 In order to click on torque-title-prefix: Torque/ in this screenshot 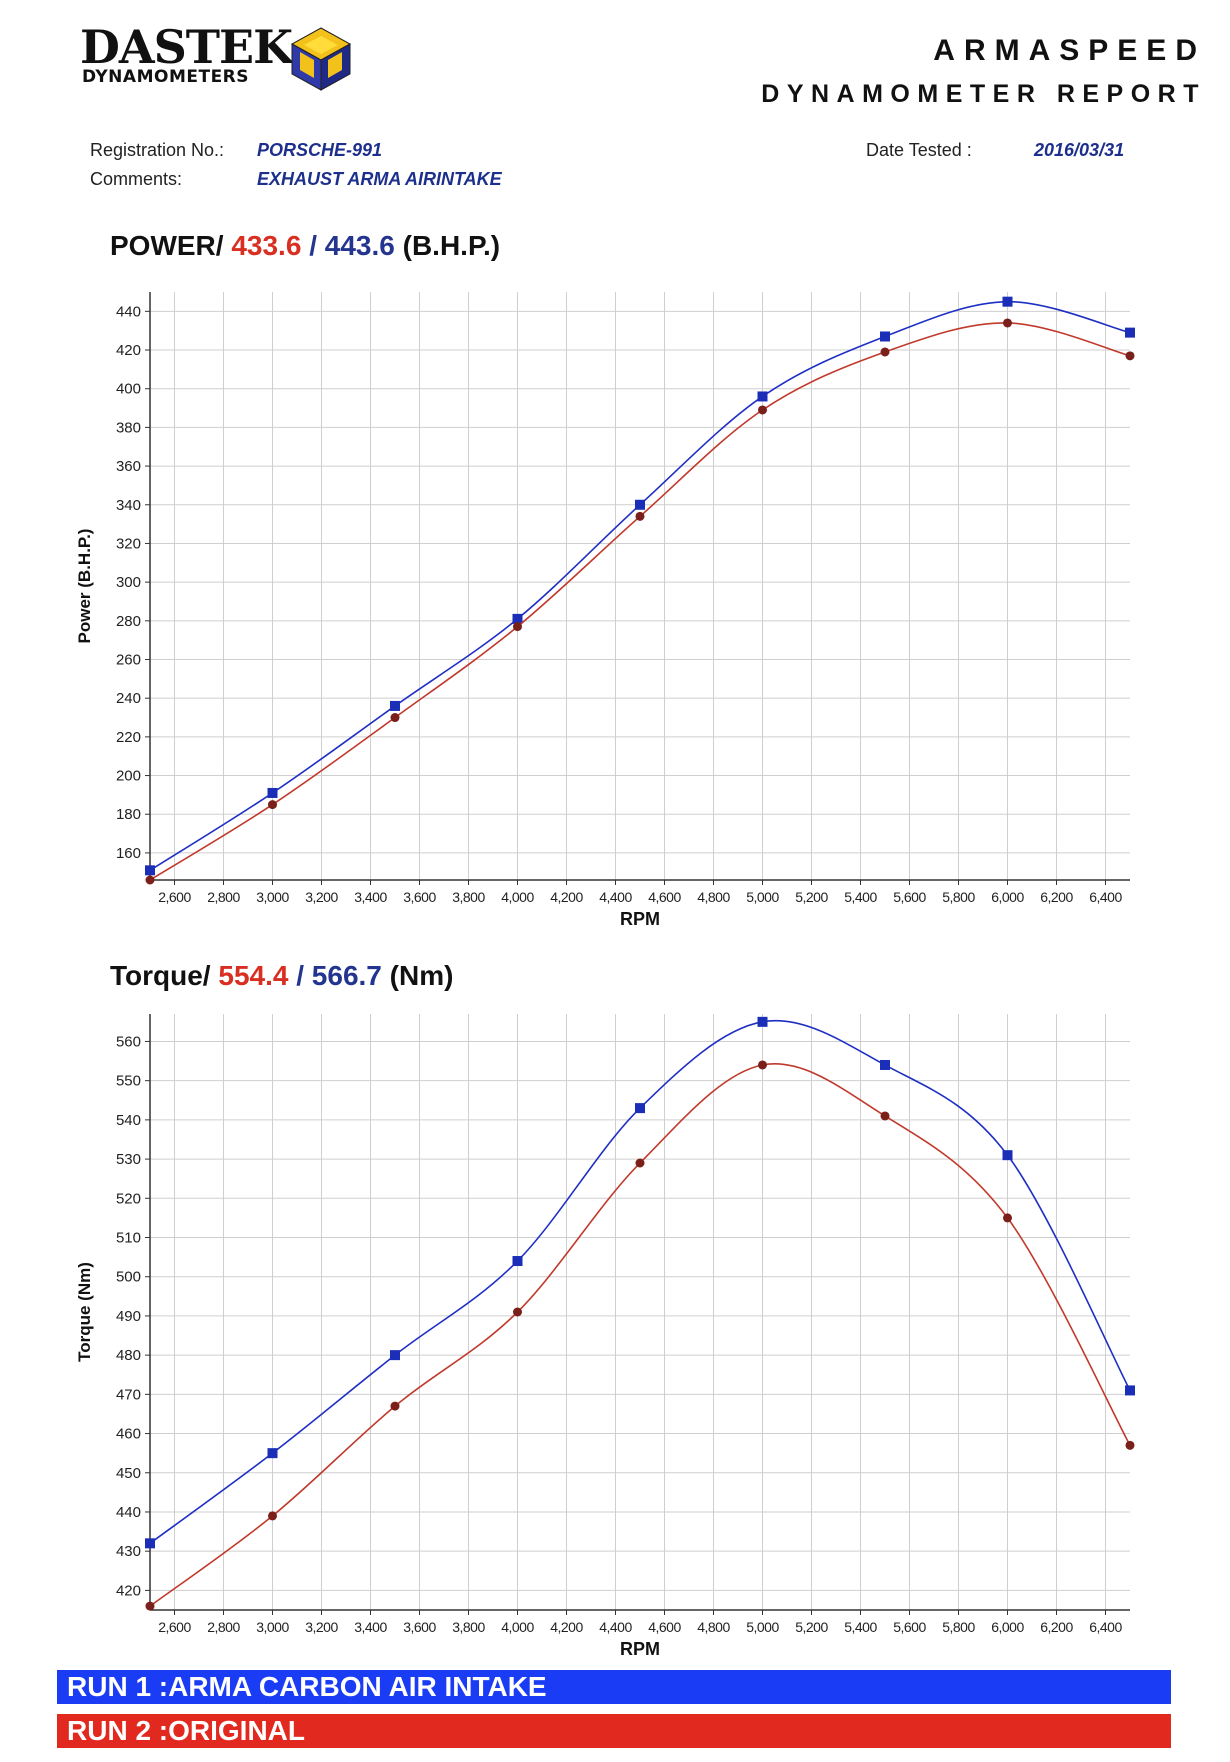, I will do `click(164, 975)`.